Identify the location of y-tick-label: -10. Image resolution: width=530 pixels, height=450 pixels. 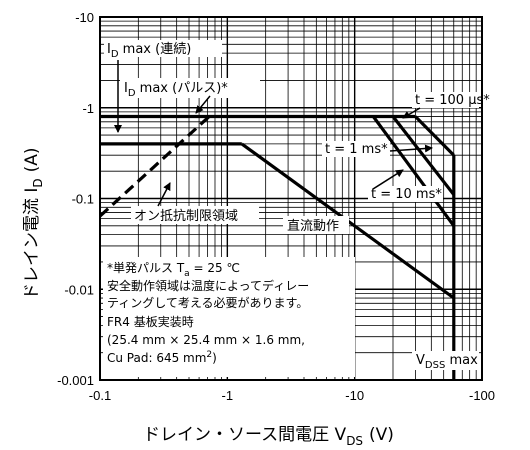
(84, 17).